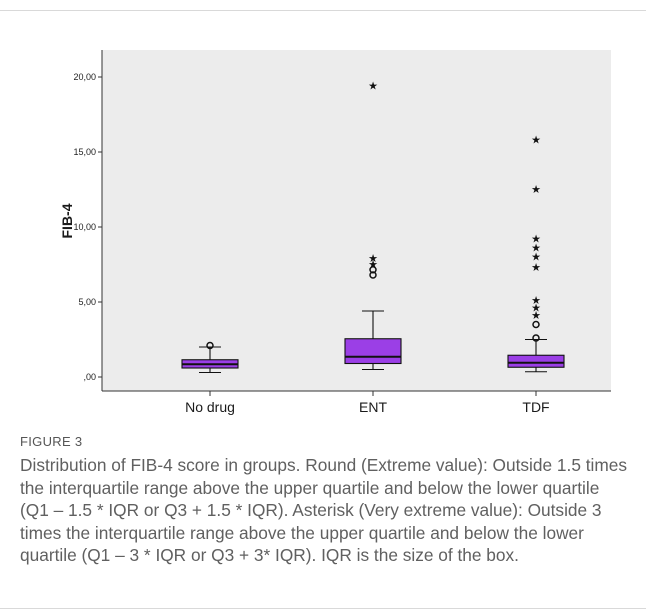 The image size is (646, 615). Describe the element at coordinates (87, 302) in the screenshot. I see `y-tick-label: 5,00` at that location.